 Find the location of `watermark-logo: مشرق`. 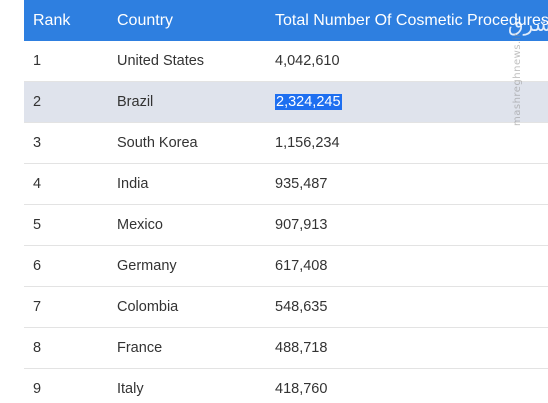

watermark-logo: مشرق is located at coordinates (528, 24).